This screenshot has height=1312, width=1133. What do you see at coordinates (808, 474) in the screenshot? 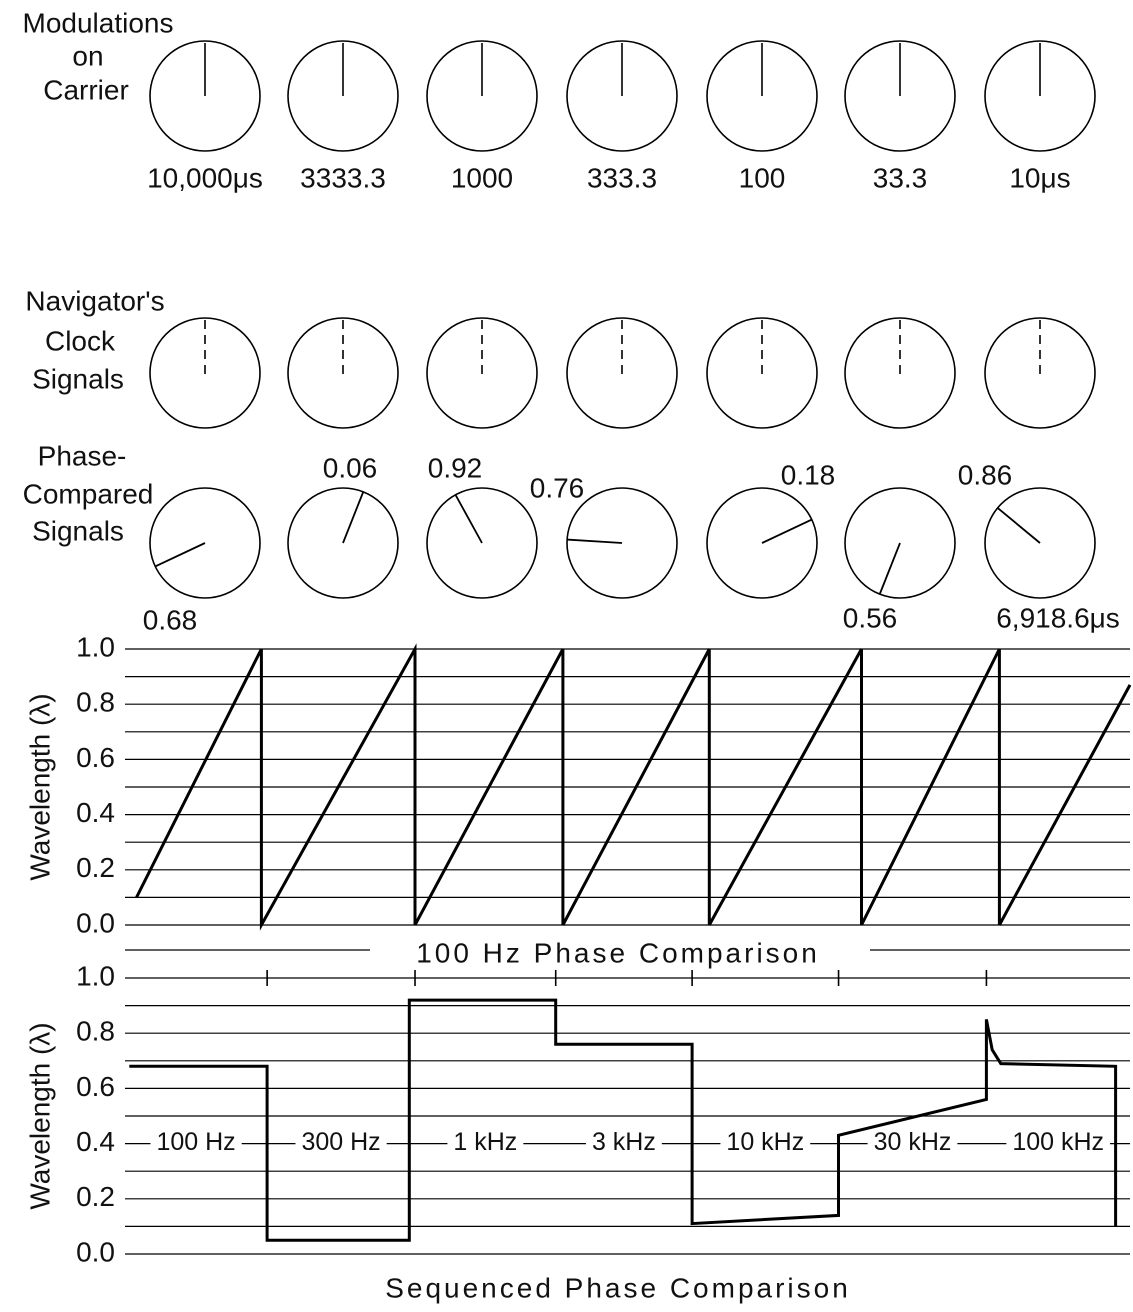
I see `phase-label: 0.18` at bounding box center [808, 474].